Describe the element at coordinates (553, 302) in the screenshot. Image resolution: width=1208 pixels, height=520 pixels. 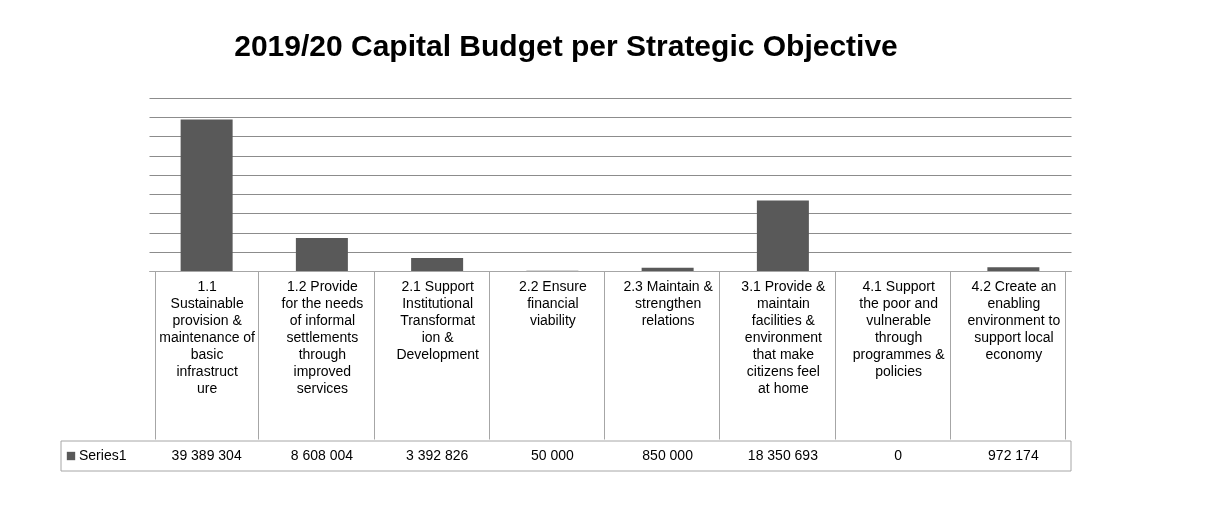
I see `x-tick-label: 2.2 Ensure financial viability` at that location.